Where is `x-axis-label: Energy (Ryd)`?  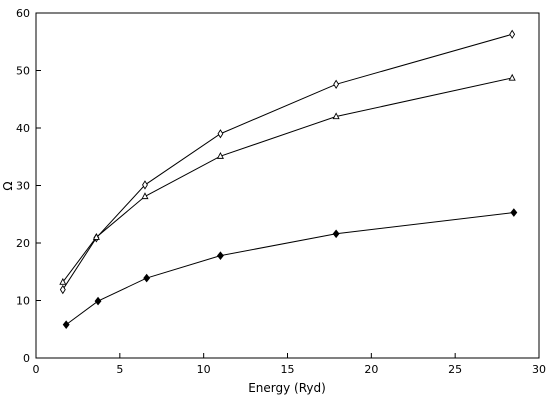
x-axis-label: Energy (Ryd) is located at coordinates (287, 388).